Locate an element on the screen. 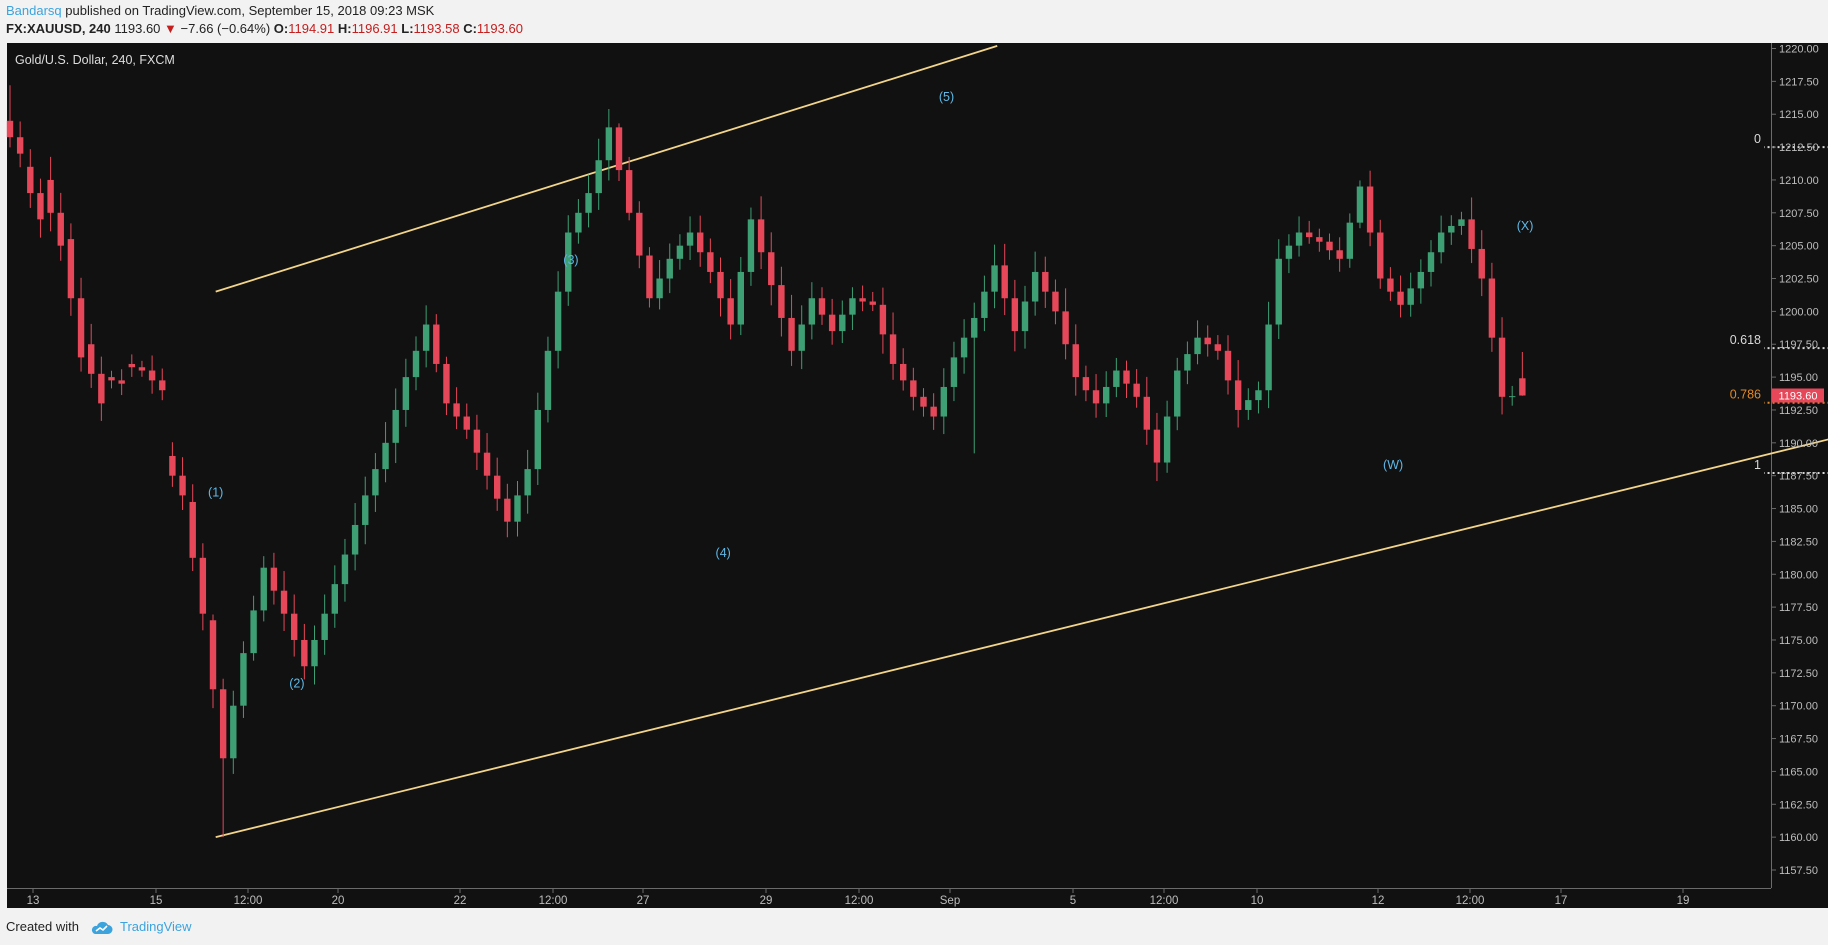 This screenshot has height=945, width=1828. time-axis-label: 10 is located at coordinates (1257, 901).